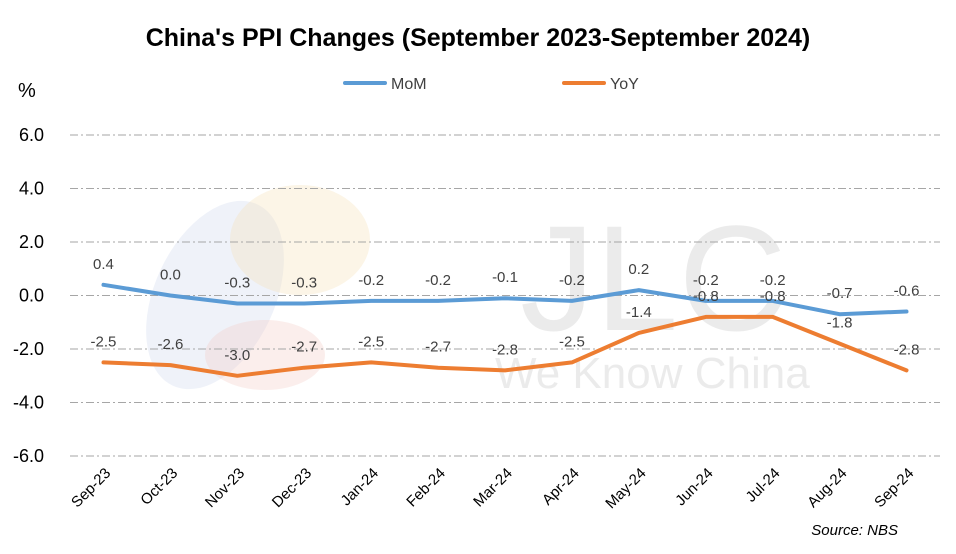  I want to click on watermark-logo-text: JLC, so click(653, 278).